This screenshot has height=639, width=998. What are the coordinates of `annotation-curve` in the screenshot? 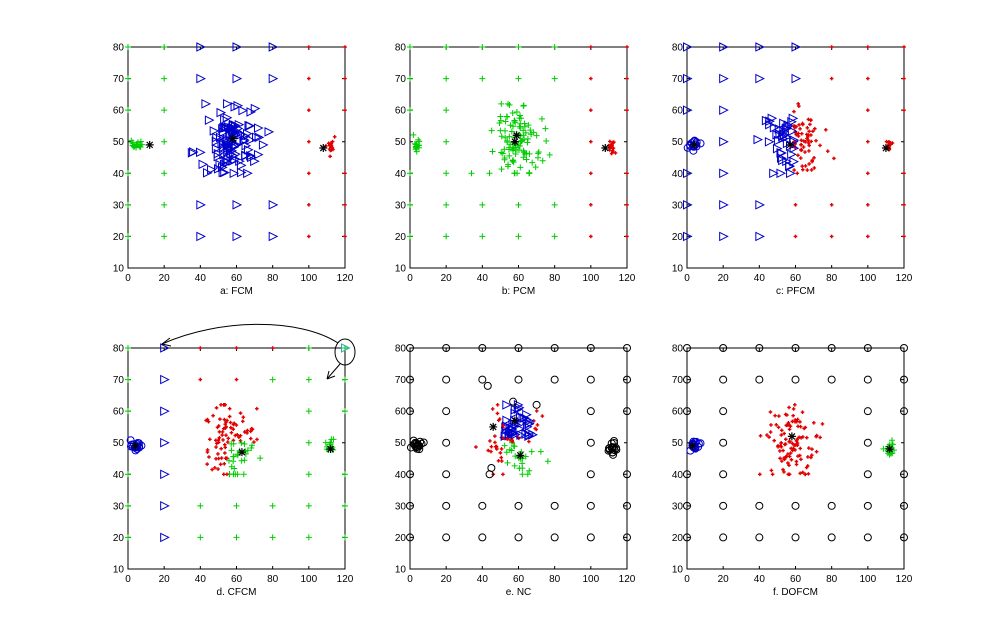 It's located at (250, 334).